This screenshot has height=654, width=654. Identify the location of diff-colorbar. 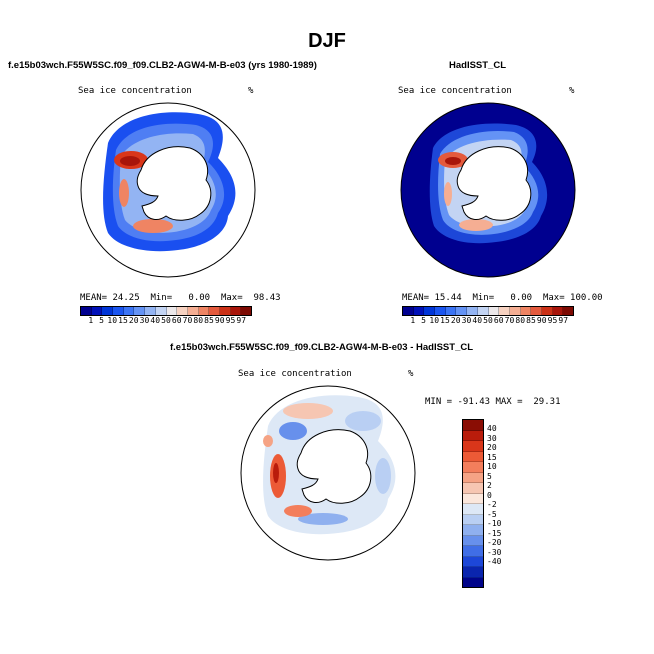
(473, 503).